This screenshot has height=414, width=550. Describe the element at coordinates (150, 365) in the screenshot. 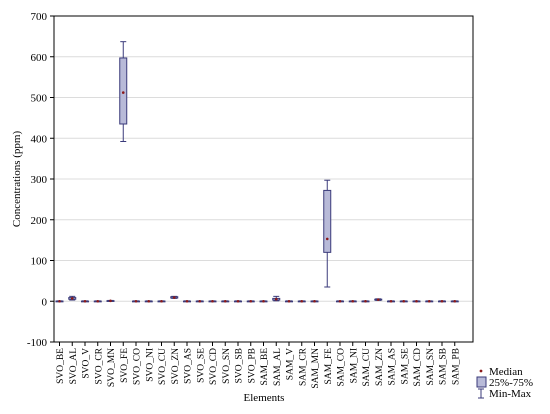

I see `x-tick-label: SVO_NI` at that location.